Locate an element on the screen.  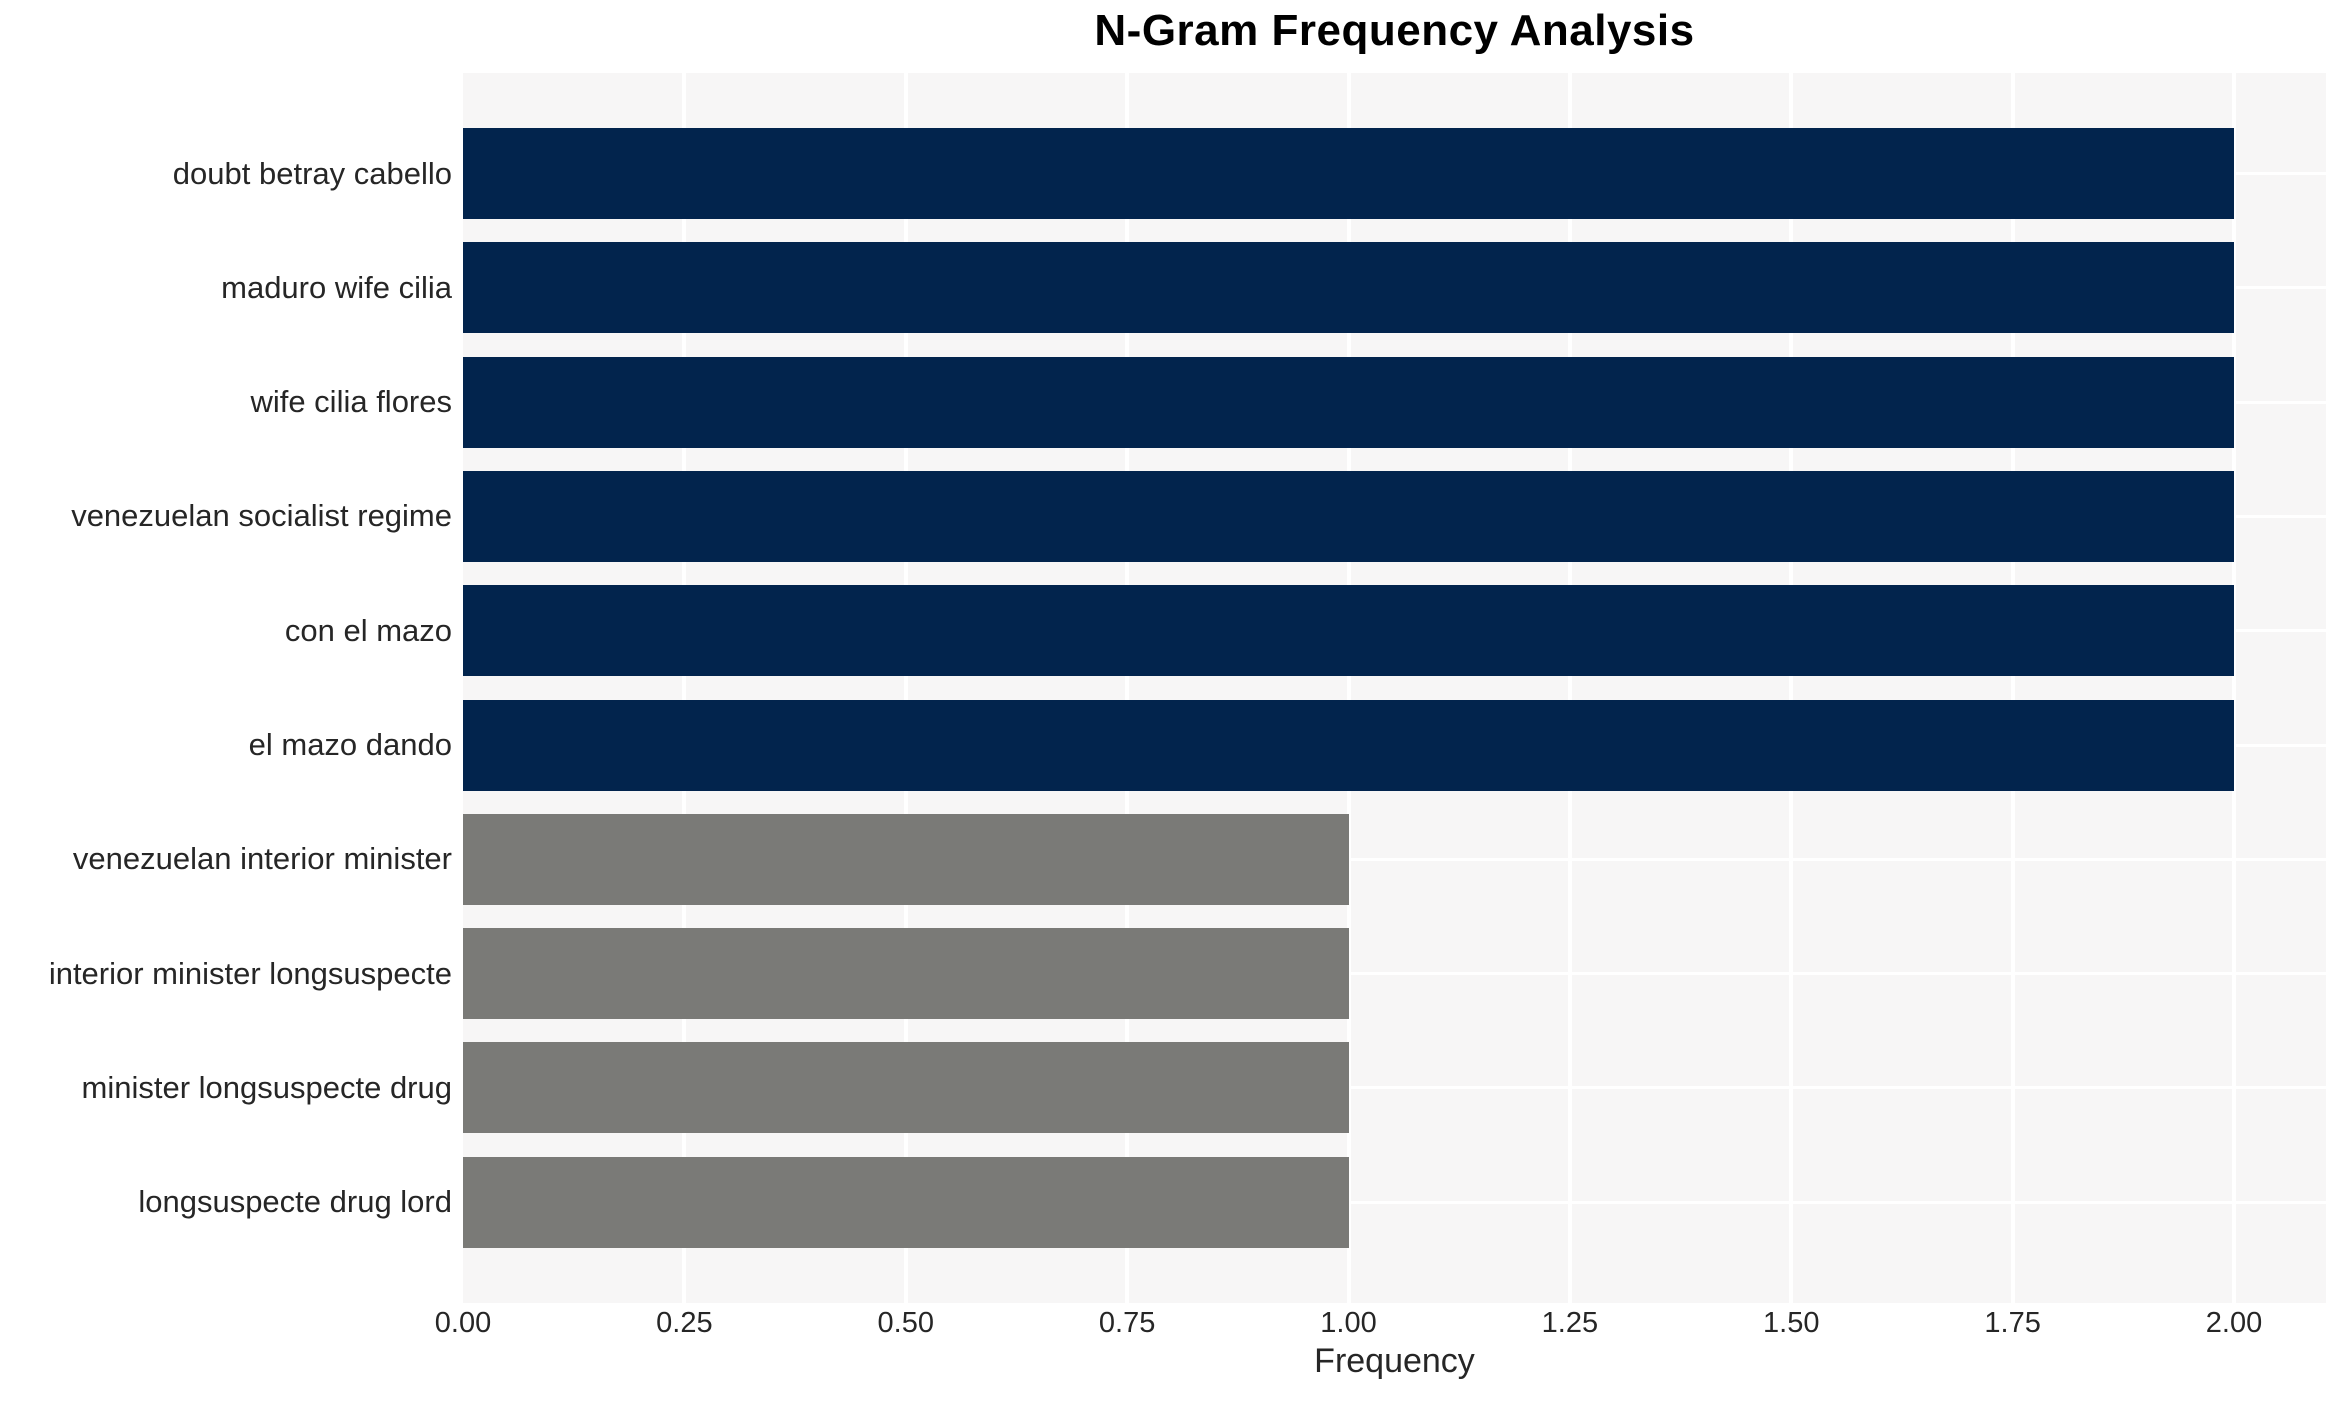
category-label: con el mazo is located at coordinates (368, 630).